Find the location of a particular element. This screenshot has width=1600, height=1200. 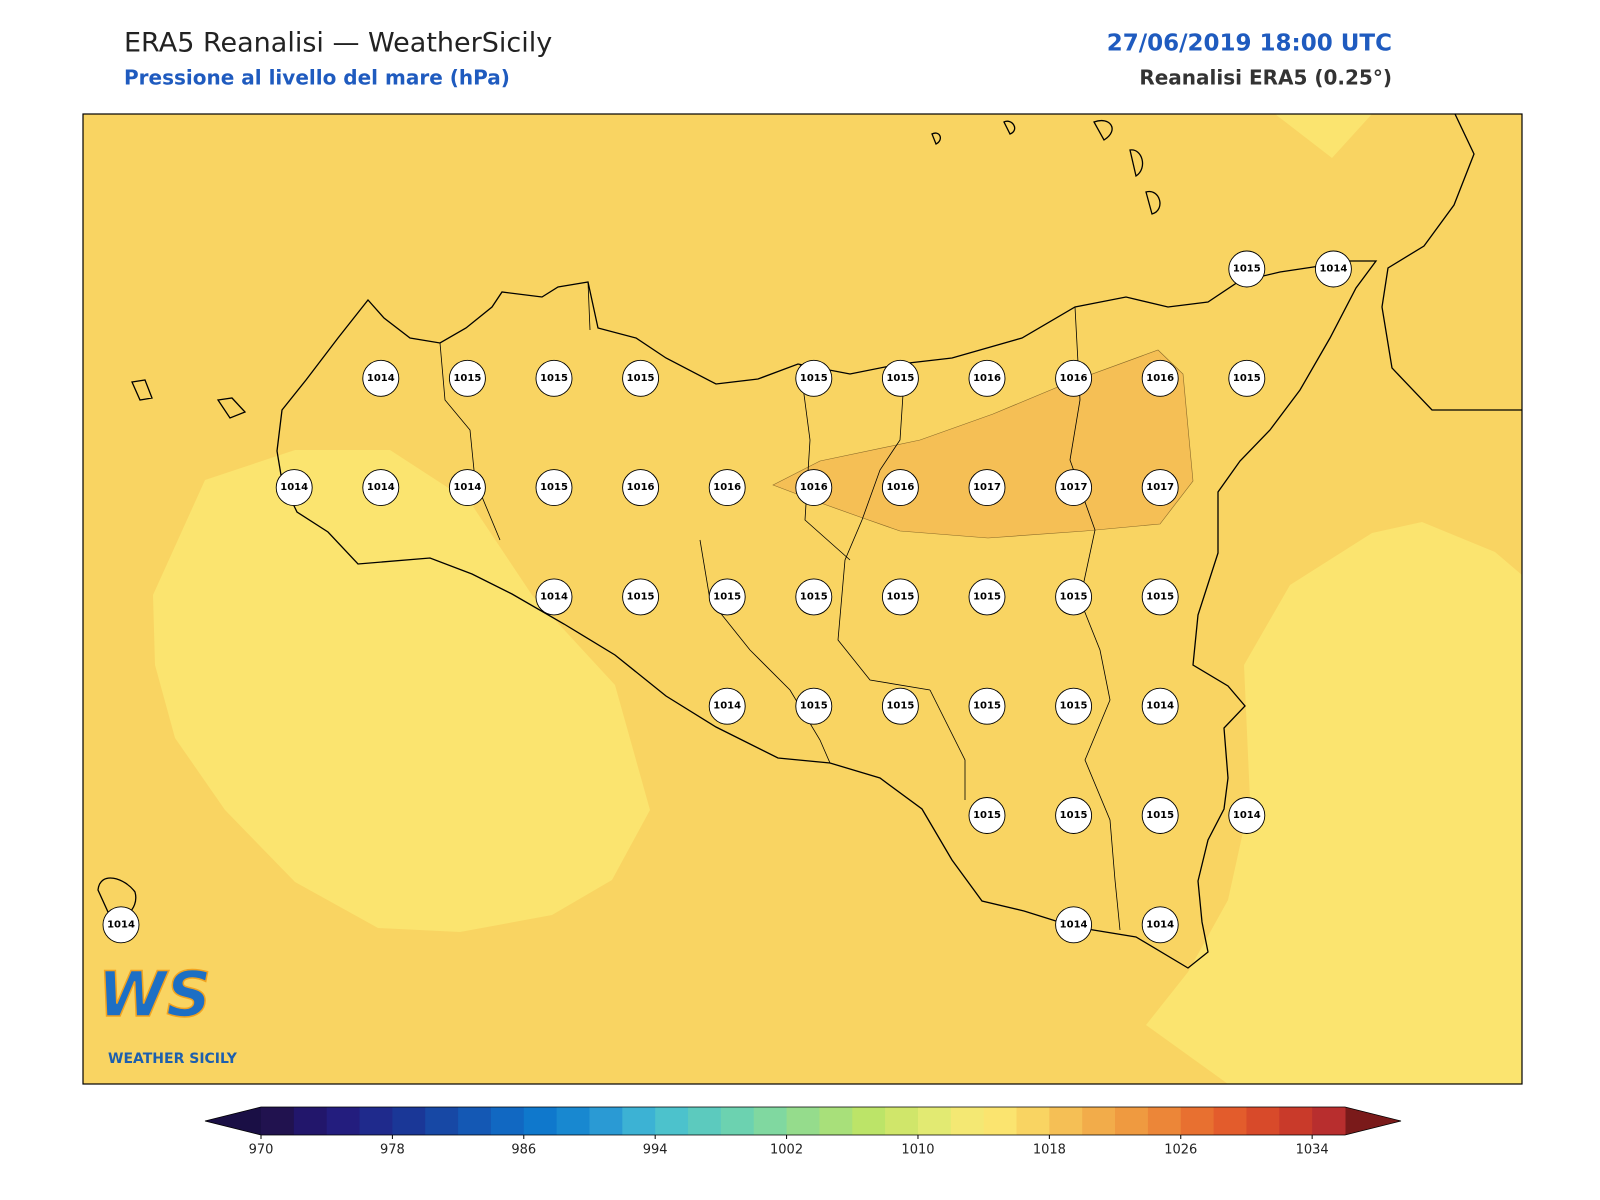

colorbar-outline is located at coordinates (803, 1121).